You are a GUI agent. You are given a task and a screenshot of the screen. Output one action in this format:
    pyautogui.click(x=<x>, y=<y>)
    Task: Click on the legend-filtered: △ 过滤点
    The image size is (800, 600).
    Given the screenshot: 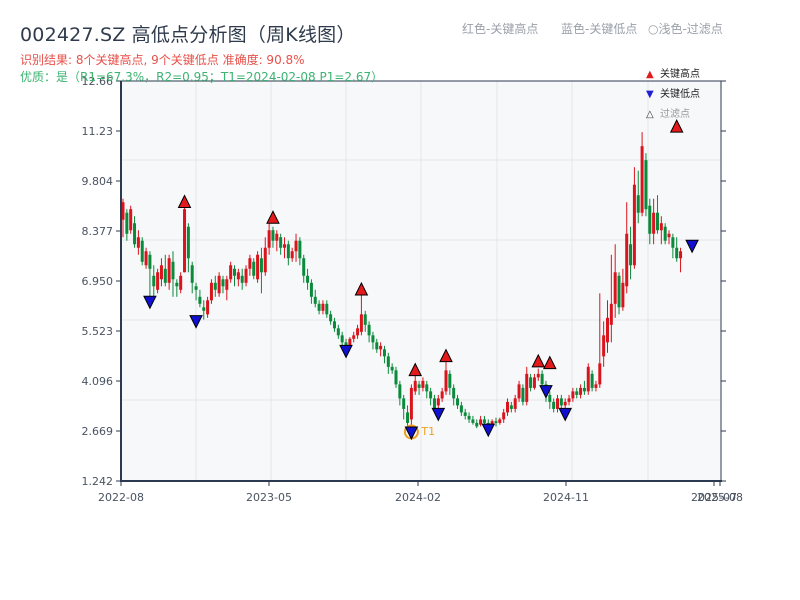 What is the action you would take?
    pyautogui.click(x=668, y=112)
    